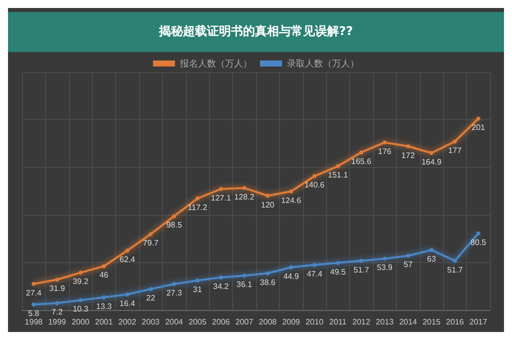 This screenshot has height=340, width=512. What do you see at coordinates (455, 322) in the screenshot?
I see `x-tick-label: 2016` at bounding box center [455, 322].